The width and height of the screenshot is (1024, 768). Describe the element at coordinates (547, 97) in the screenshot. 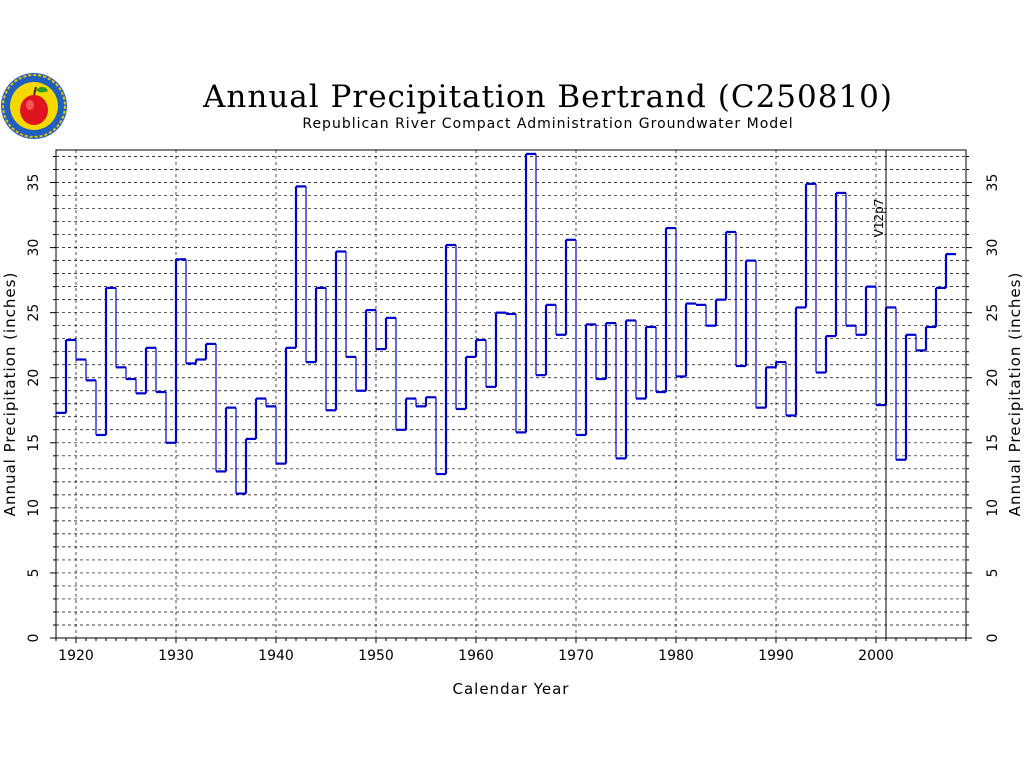

I see `chart-title: Annual Precipitation Bertrand (C250810)` at that location.